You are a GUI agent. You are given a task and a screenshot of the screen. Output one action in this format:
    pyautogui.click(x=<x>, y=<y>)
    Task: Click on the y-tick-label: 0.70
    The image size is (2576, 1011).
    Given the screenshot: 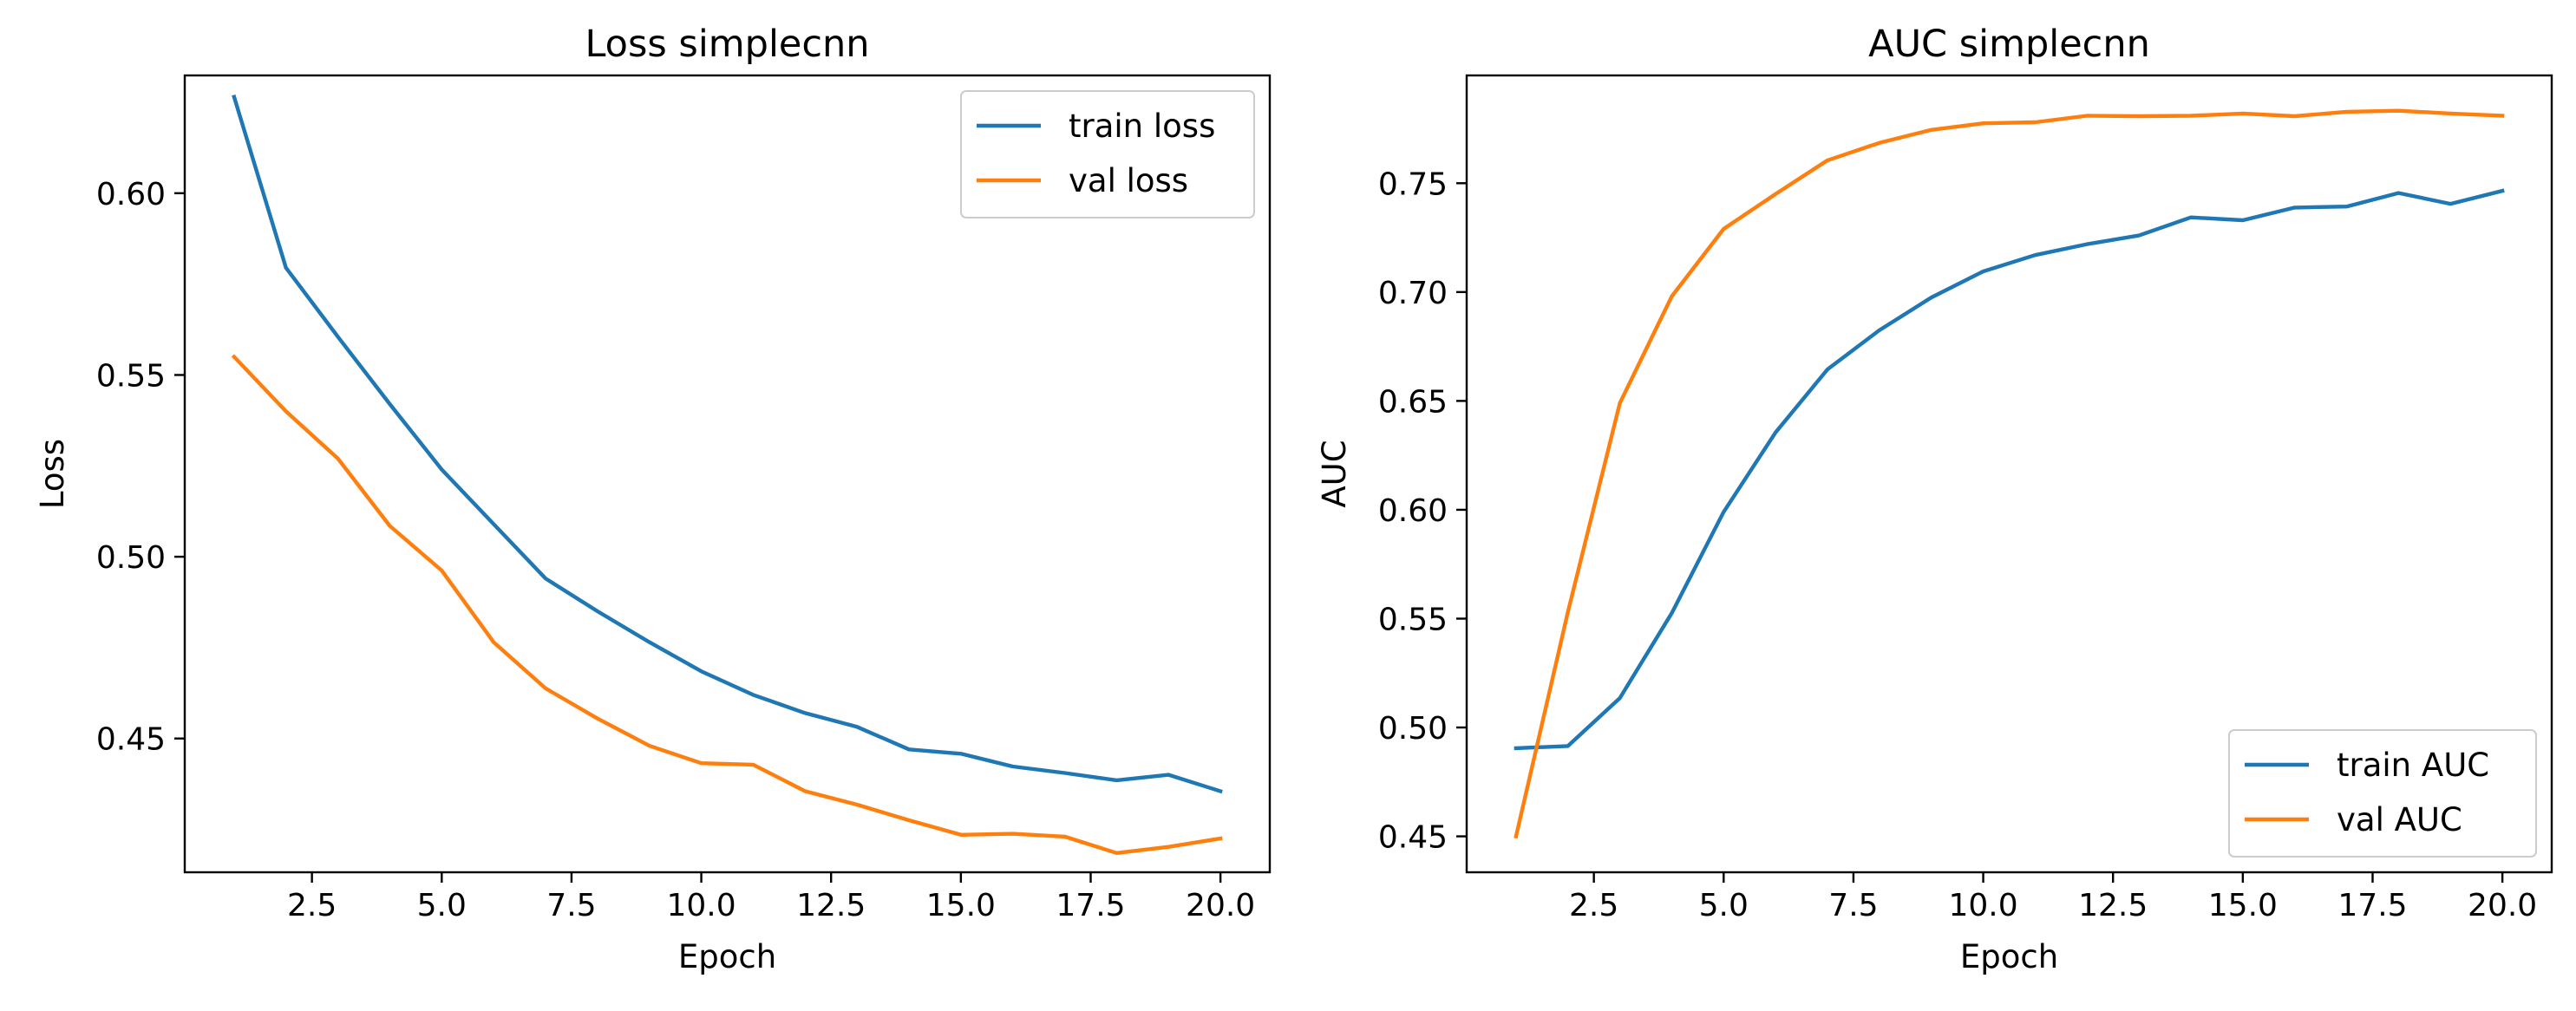 What is the action you would take?
    pyautogui.click(x=1413, y=293)
    